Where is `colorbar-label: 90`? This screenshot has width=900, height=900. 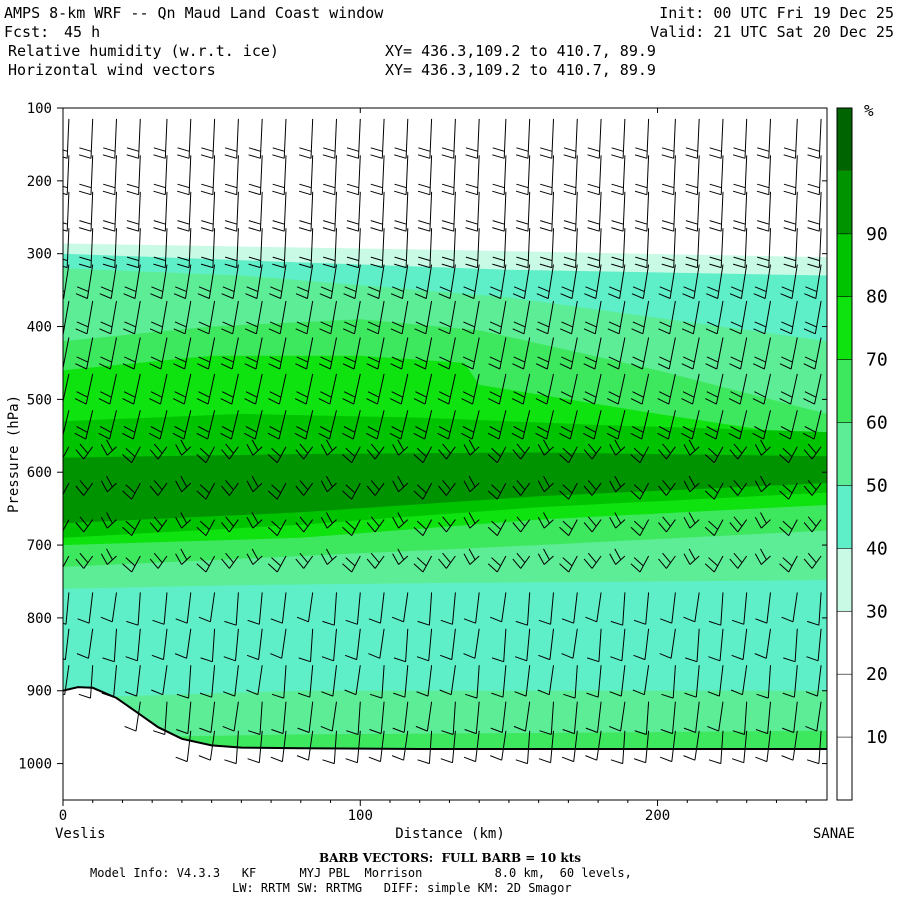 colorbar-label: 90 is located at coordinates (877, 234).